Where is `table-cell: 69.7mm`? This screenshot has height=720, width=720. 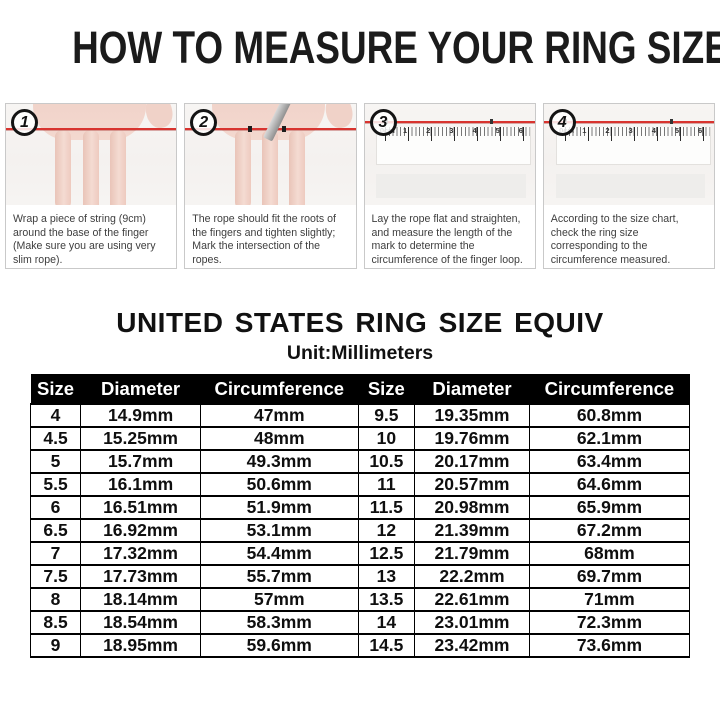 table-cell: 69.7mm is located at coordinates (609, 576).